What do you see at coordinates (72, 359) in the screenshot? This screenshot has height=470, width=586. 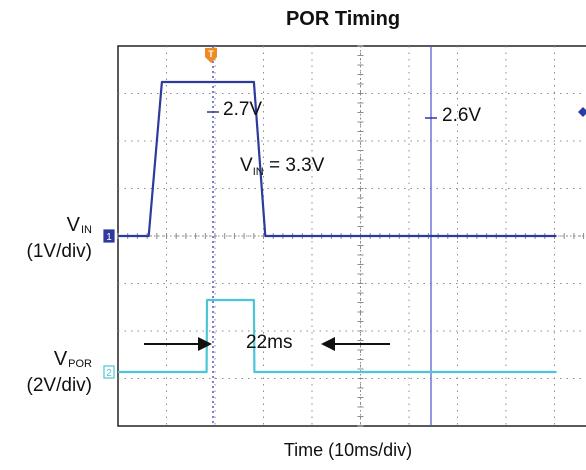 I see `vpor-channel-name: VPOR` at bounding box center [72, 359].